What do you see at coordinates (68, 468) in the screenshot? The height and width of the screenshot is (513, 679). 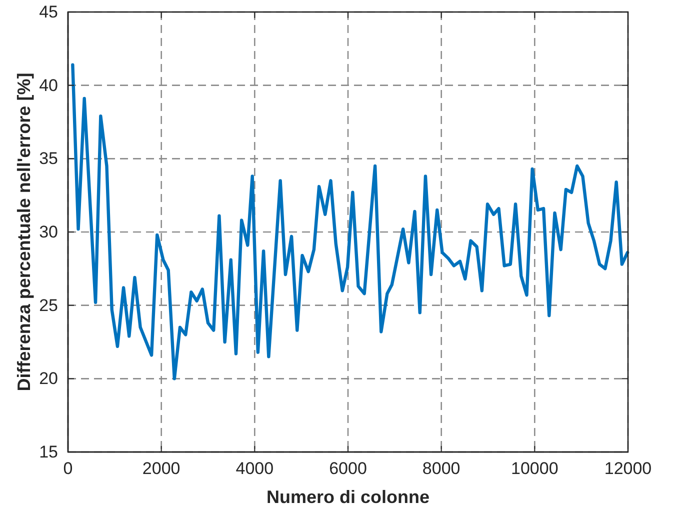 I see `x-tick-label: 0` at bounding box center [68, 468].